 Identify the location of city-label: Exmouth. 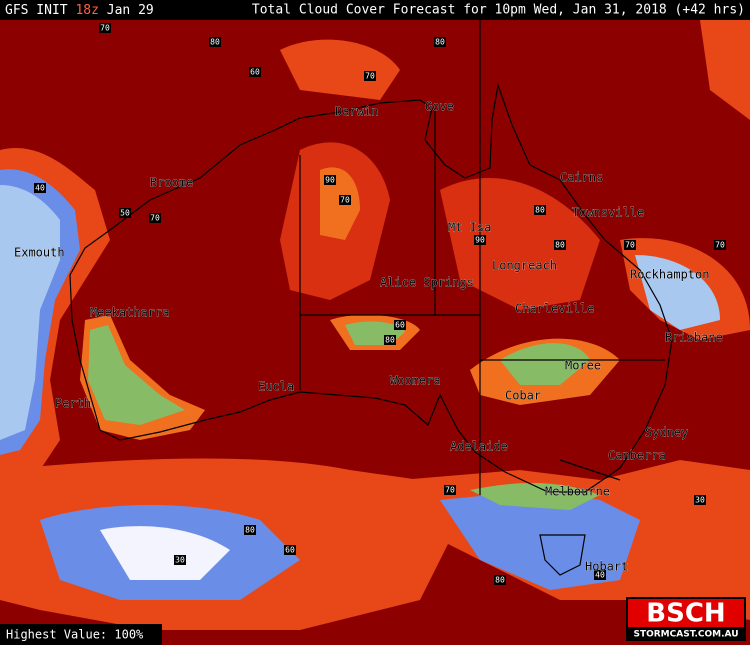
(39, 253).